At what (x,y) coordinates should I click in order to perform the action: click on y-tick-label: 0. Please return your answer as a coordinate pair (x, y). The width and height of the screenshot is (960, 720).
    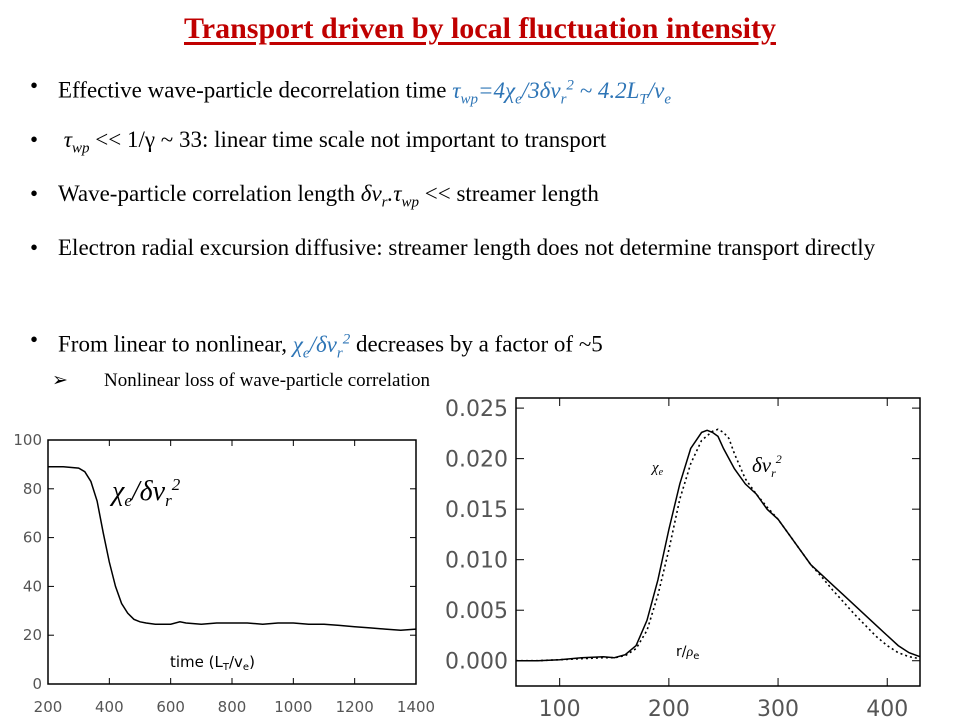
    Looking at the image, I should click on (37, 684).